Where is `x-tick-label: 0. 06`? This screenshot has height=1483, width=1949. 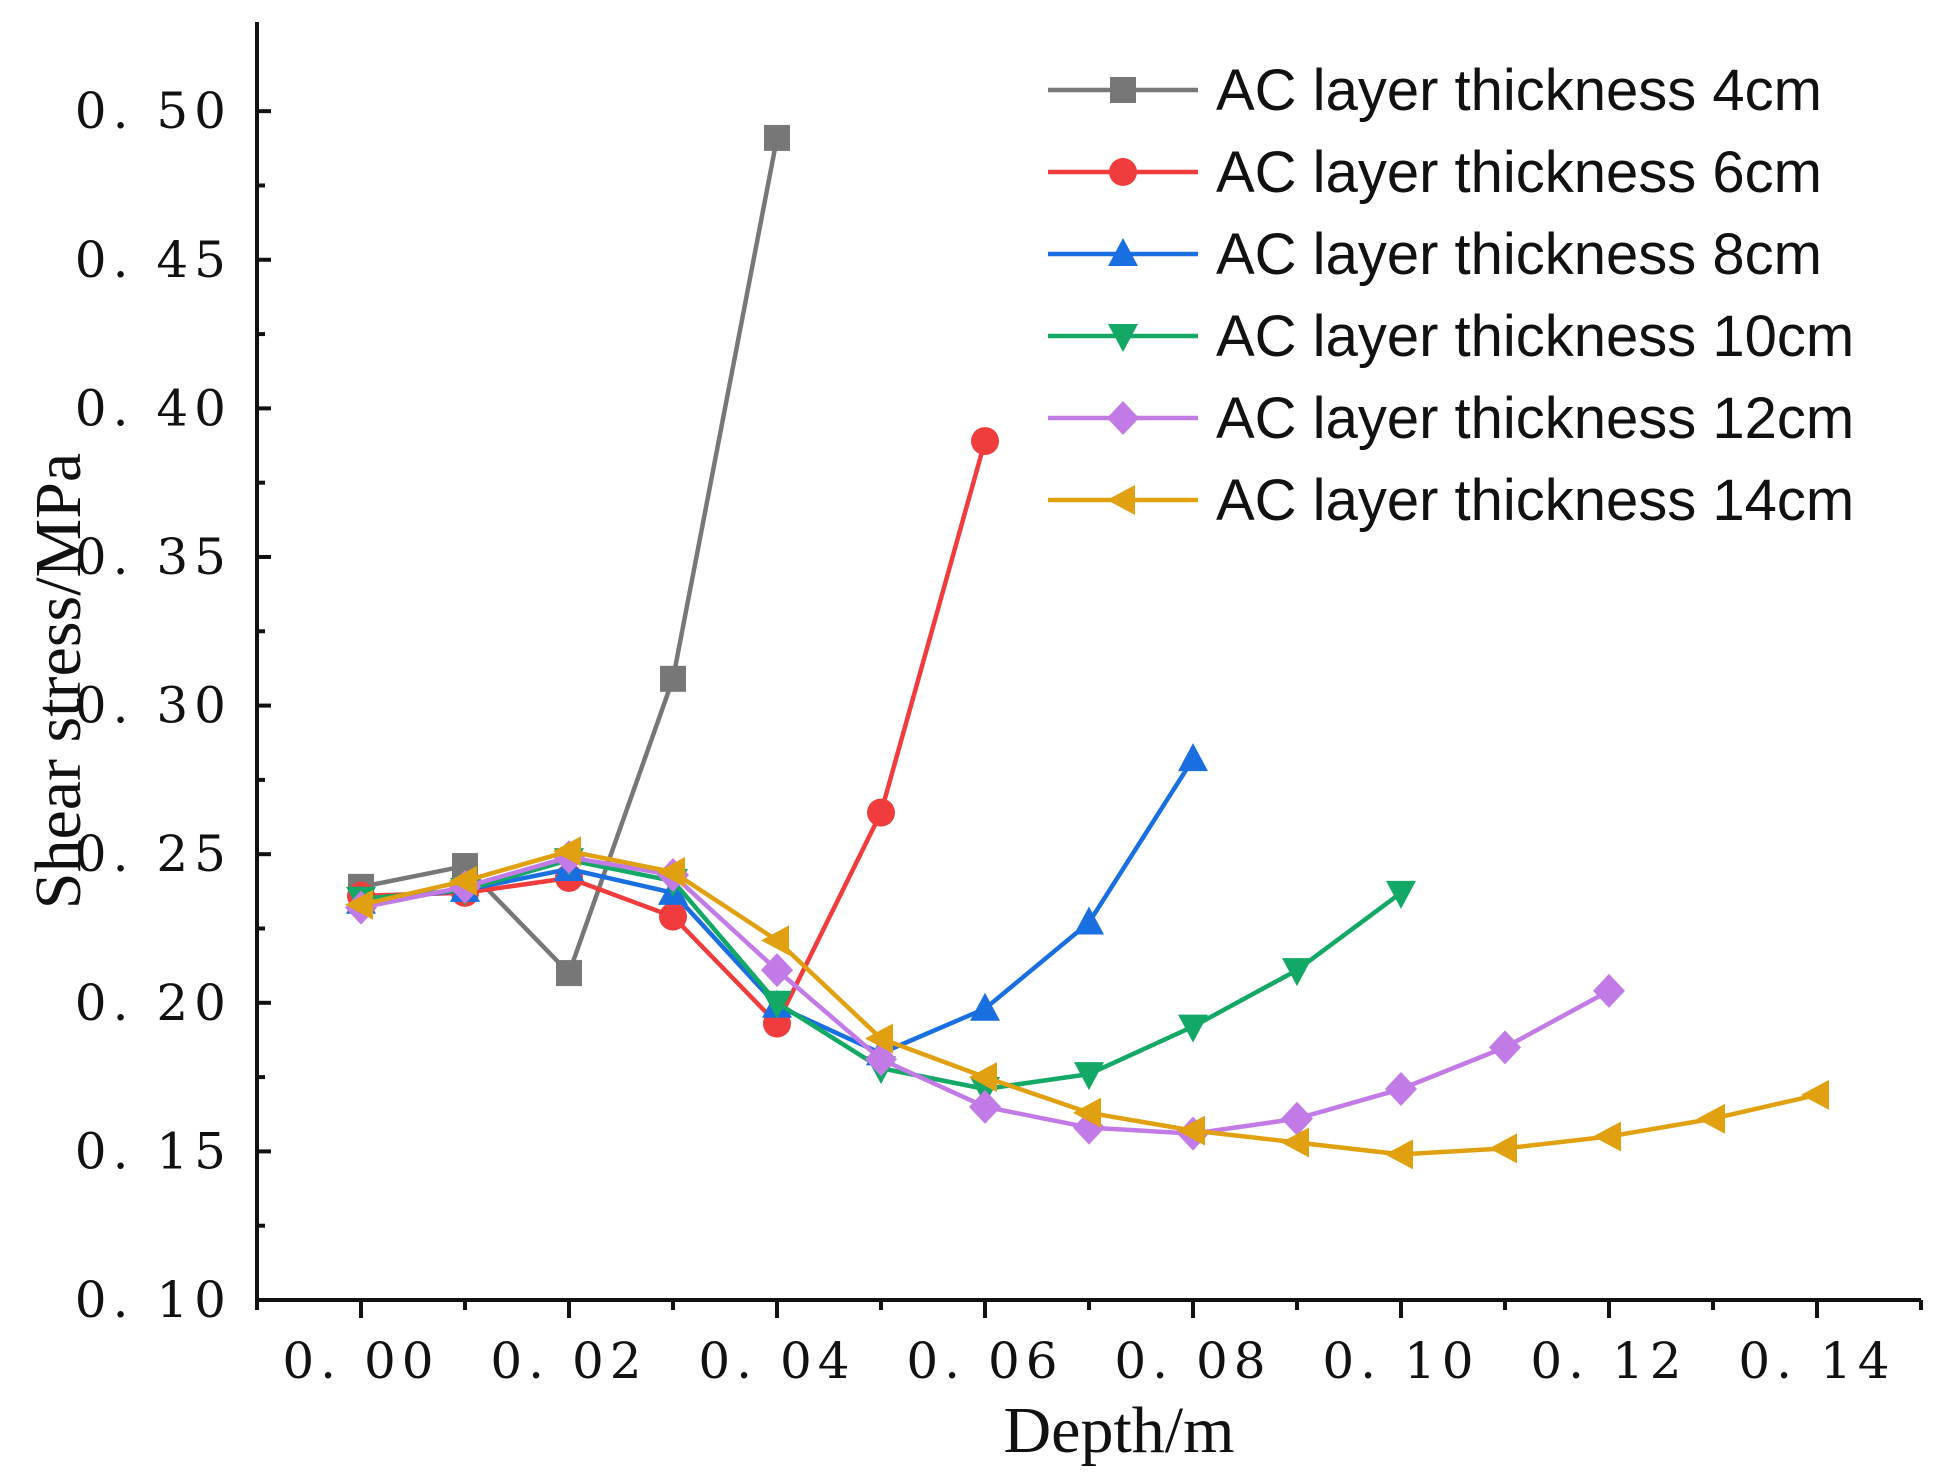 x-tick-label: 0. 06 is located at coordinates (984, 1361).